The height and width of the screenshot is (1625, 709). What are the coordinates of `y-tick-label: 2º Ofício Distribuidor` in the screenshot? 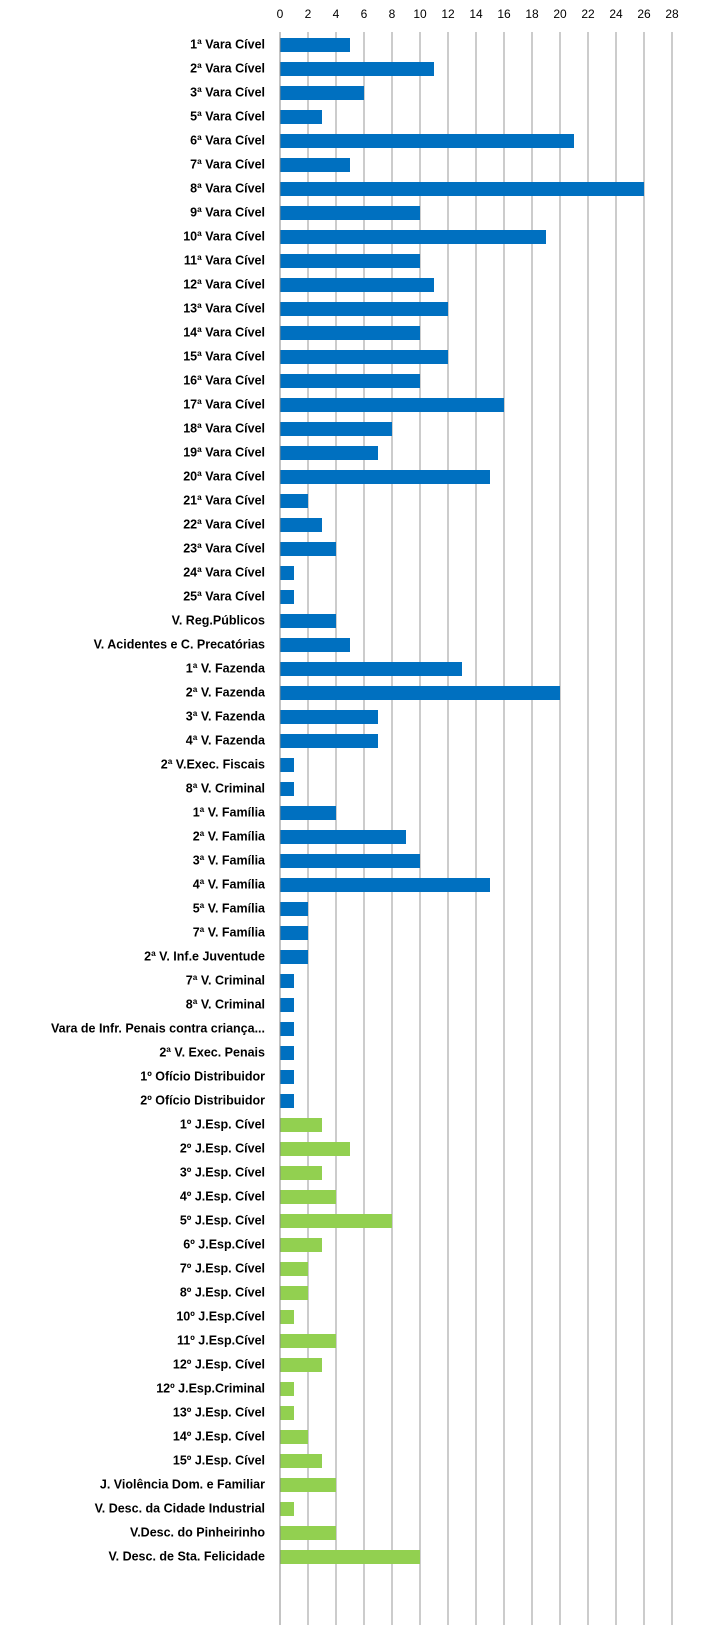 It's located at (202, 1100).